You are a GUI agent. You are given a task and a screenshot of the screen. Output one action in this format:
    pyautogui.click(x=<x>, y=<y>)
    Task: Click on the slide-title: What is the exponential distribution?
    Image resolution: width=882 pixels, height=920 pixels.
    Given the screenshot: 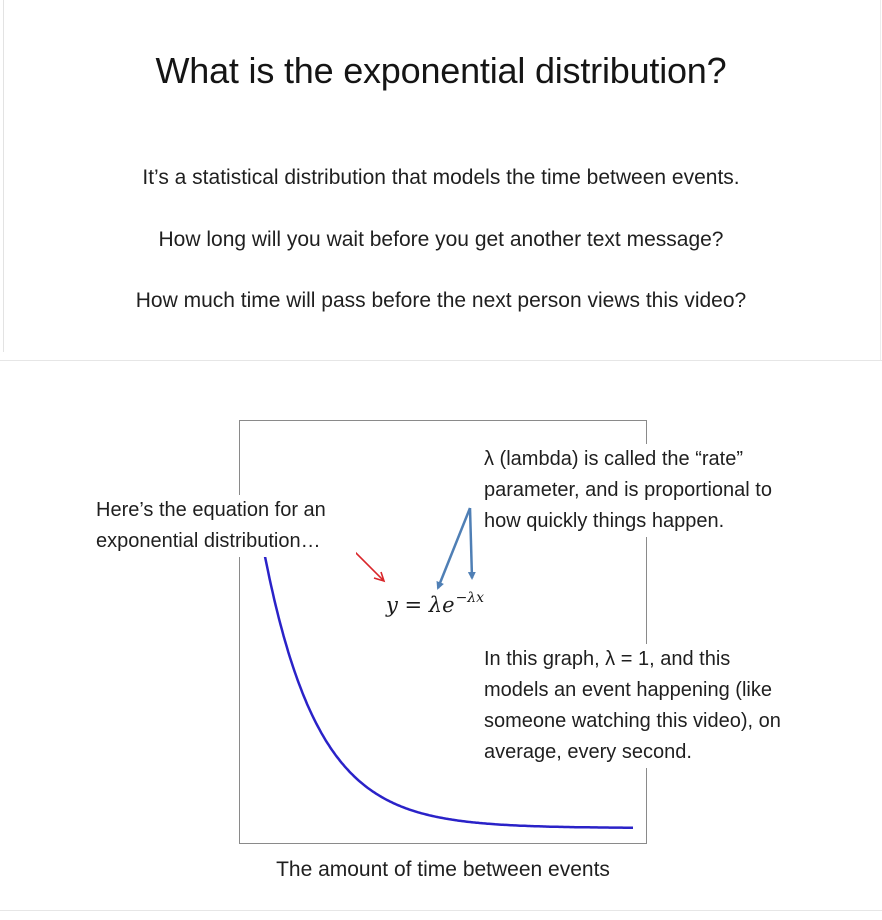 What is the action you would take?
    pyautogui.click(x=441, y=70)
    